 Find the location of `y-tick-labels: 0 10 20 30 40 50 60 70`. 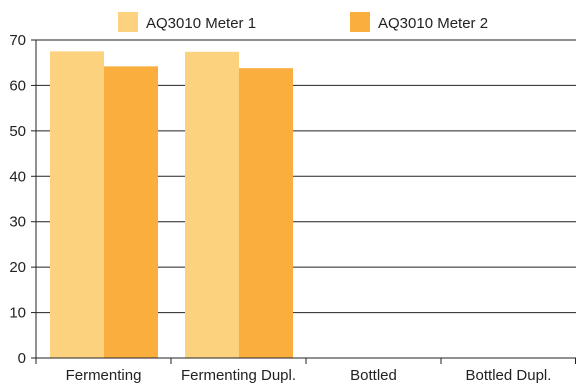

y-tick-labels: 0 10 20 30 40 50 60 70 is located at coordinates (17, 199).